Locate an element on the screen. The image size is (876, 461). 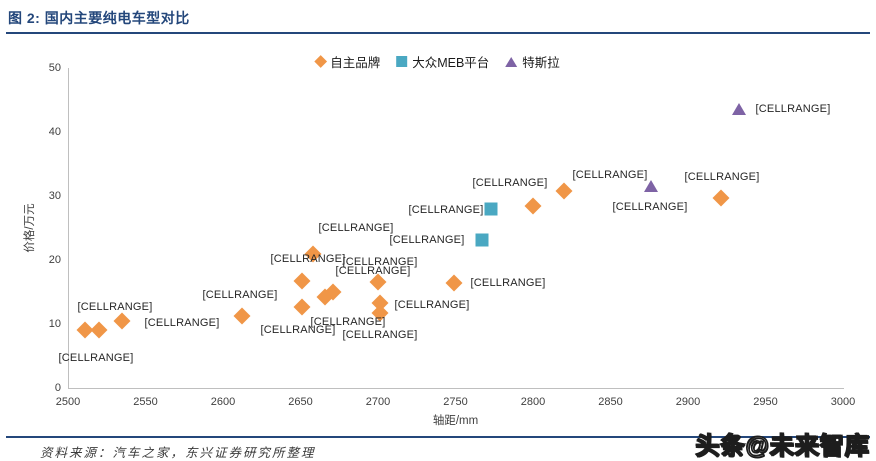
title-divider is located at coordinates (438, 33).